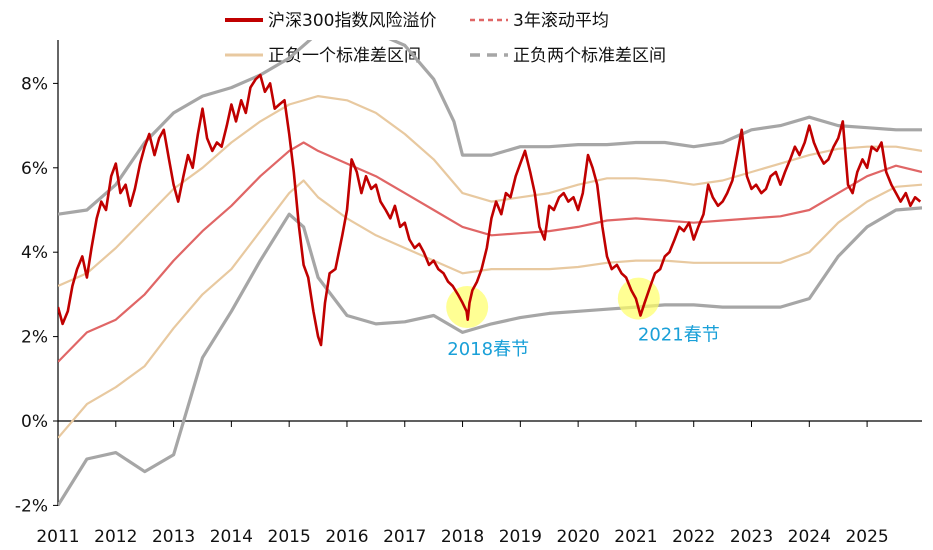 The height and width of the screenshot is (550, 933). What do you see at coordinates (34, 84) in the screenshot?
I see `y-tick-label: 8%` at bounding box center [34, 84].